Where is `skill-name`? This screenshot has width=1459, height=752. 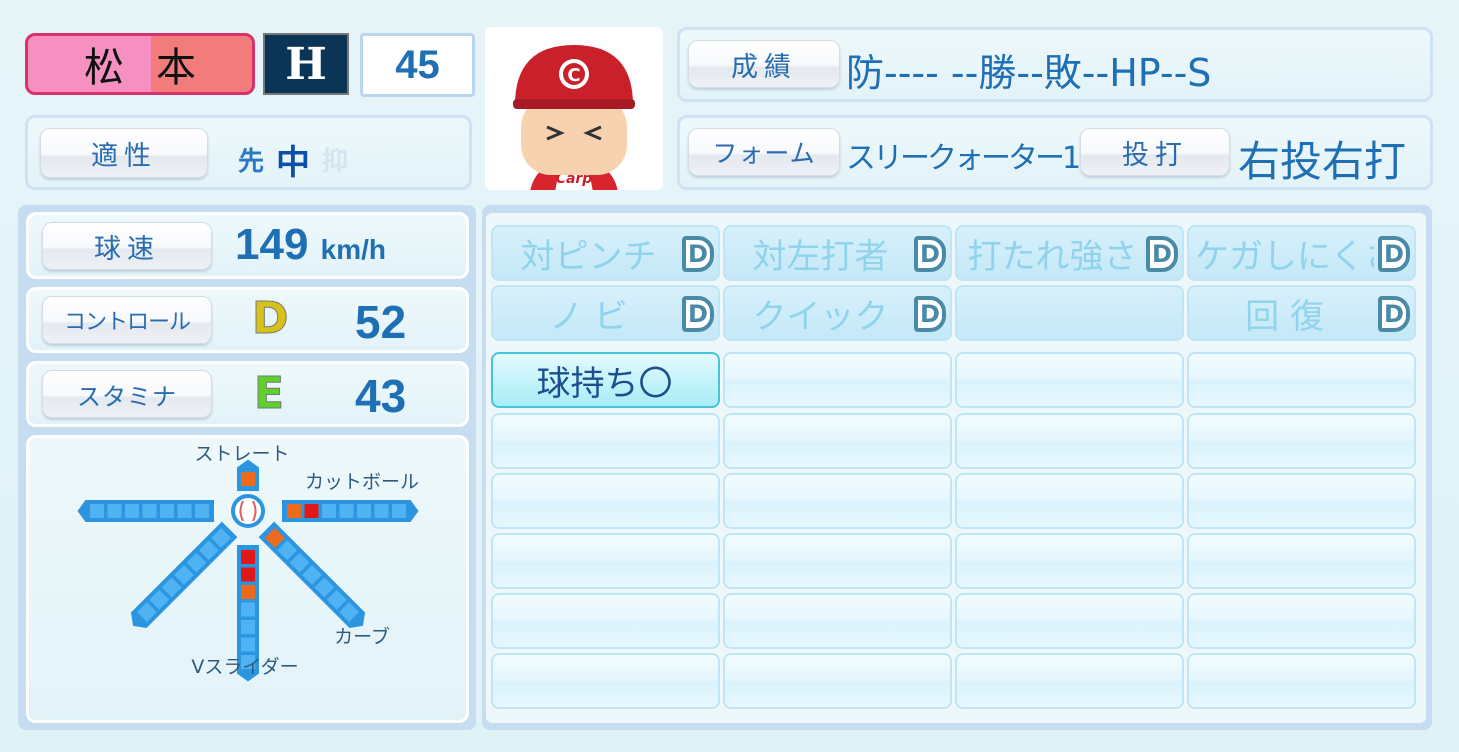 skill-name is located at coordinates (1052, 313).